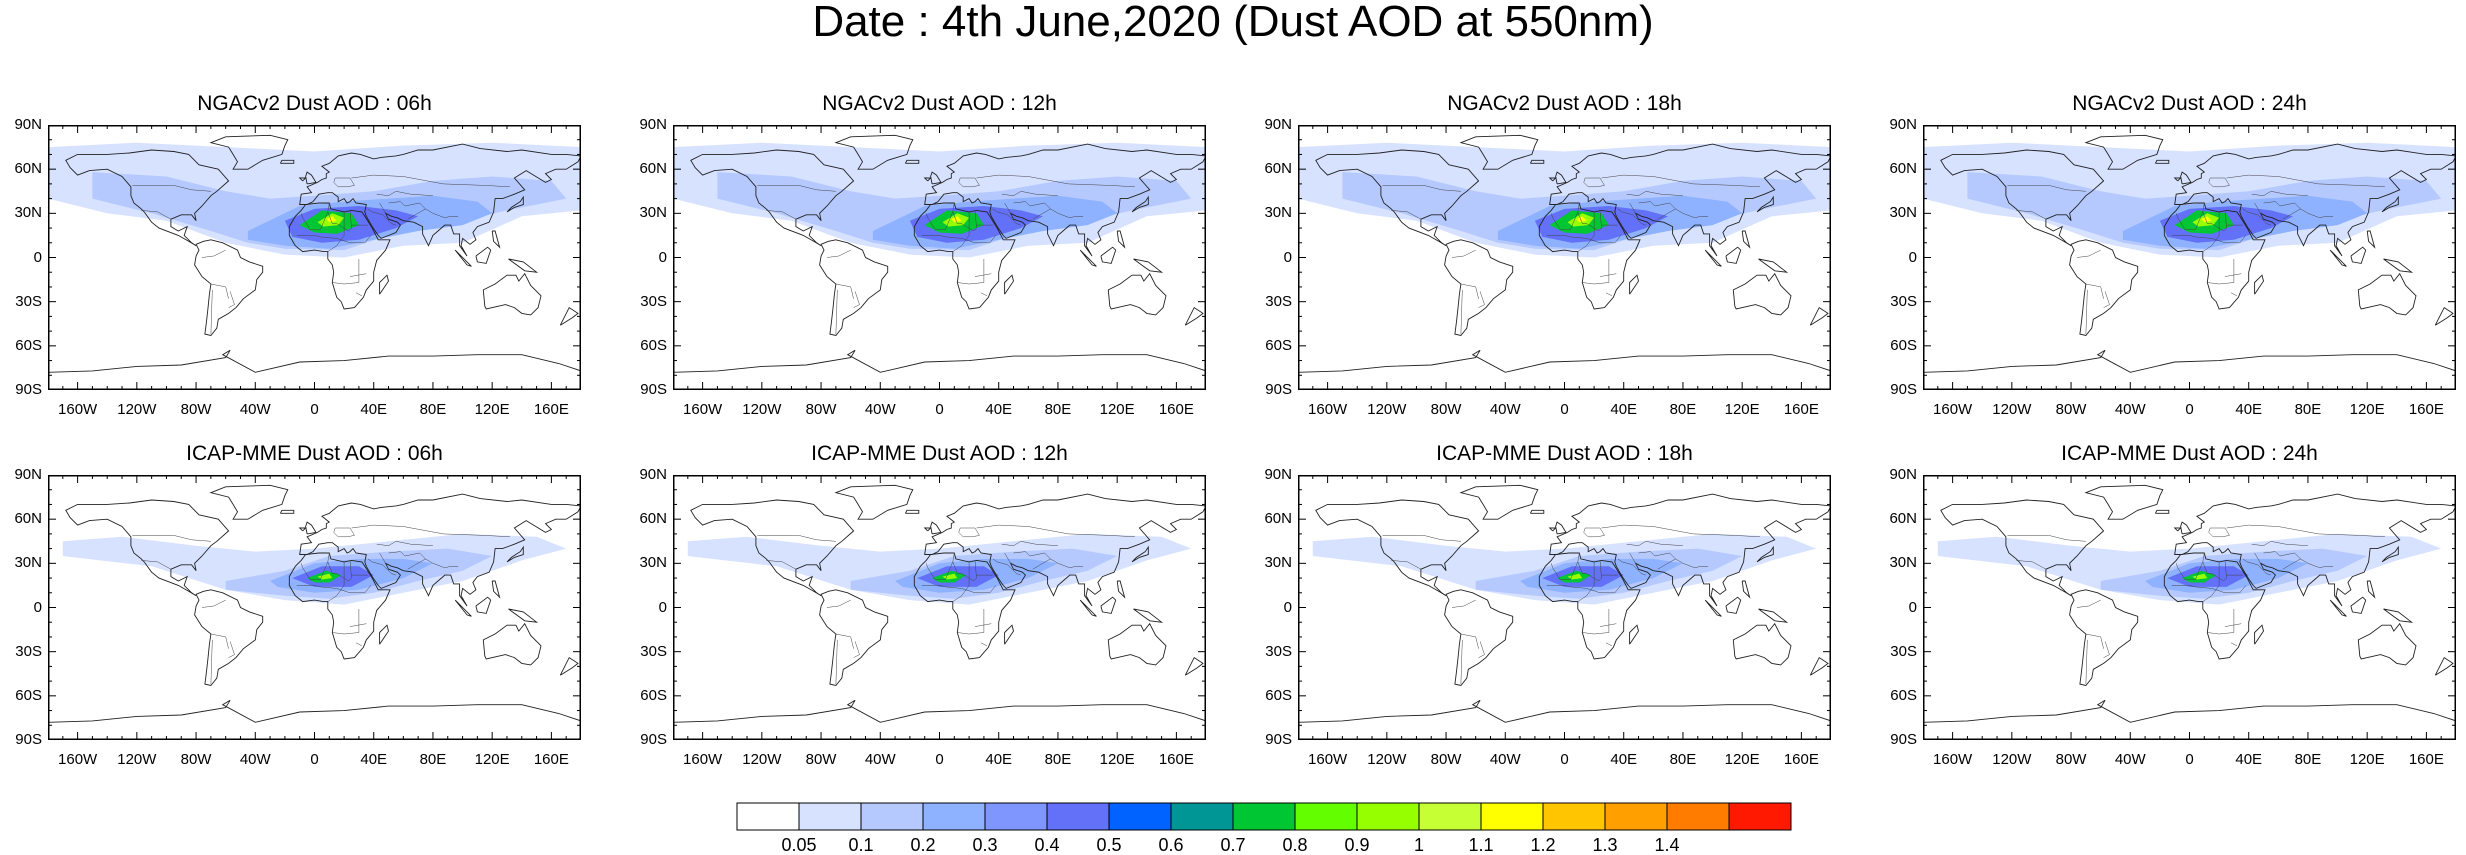 The height and width of the screenshot is (855, 2466). What do you see at coordinates (939, 103) in the screenshot?
I see `panel-title: NGACv2 Dust AOD : 12h` at bounding box center [939, 103].